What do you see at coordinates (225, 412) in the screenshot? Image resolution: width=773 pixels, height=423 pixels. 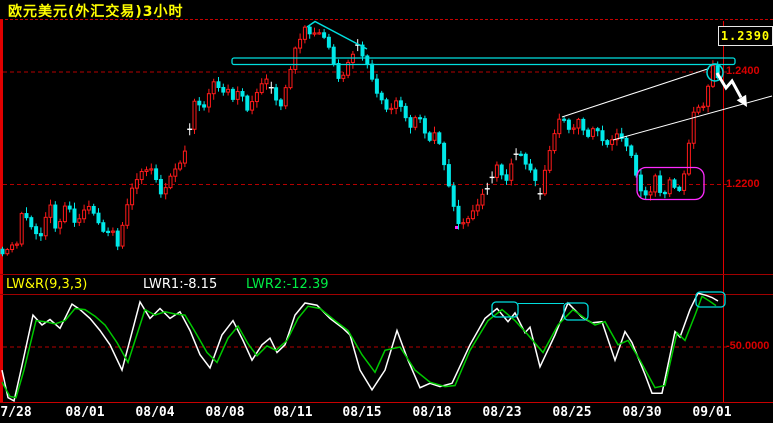 I see `date-label: 08/08` at bounding box center [225, 412].